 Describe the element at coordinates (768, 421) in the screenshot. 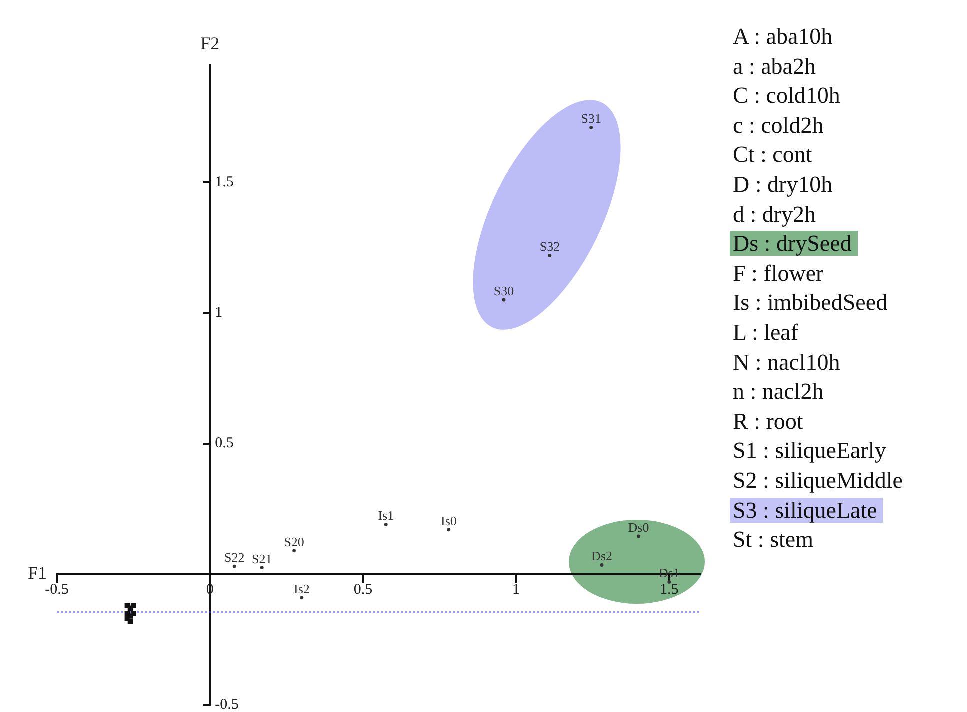

I see `text: R : root` at that location.